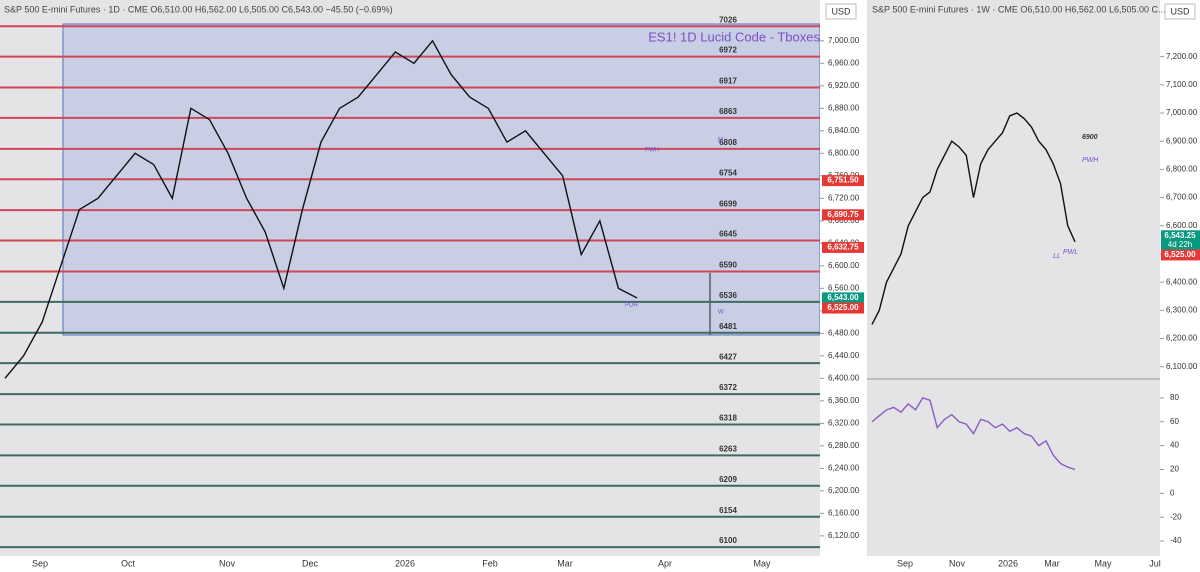 The height and width of the screenshot is (572, 1200). Describe the element at coordinates (1182, 84) in the screenshot. I see `y-tick-label: 7,100.00` at that location.